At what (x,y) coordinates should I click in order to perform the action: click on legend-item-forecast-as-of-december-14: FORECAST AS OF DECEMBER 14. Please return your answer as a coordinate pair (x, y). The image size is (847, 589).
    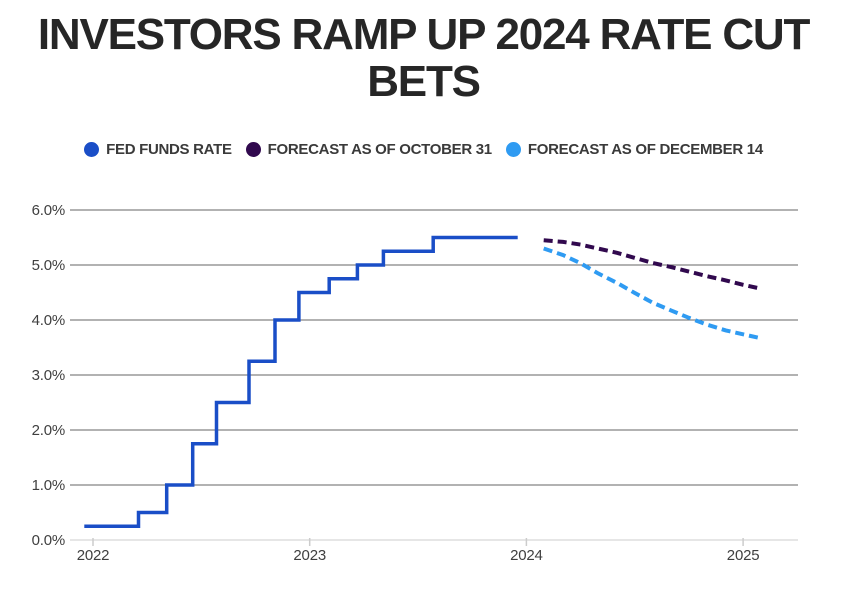
    Looking at the image, I should click on (634, 149).